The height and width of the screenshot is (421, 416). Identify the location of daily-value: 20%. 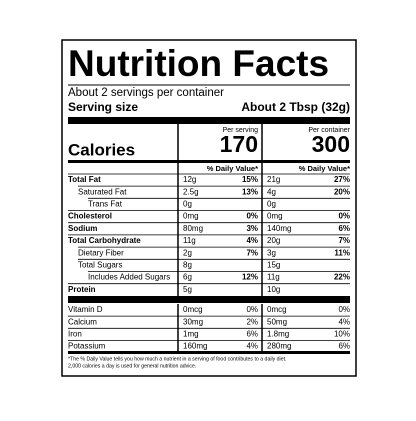
(342, 191).